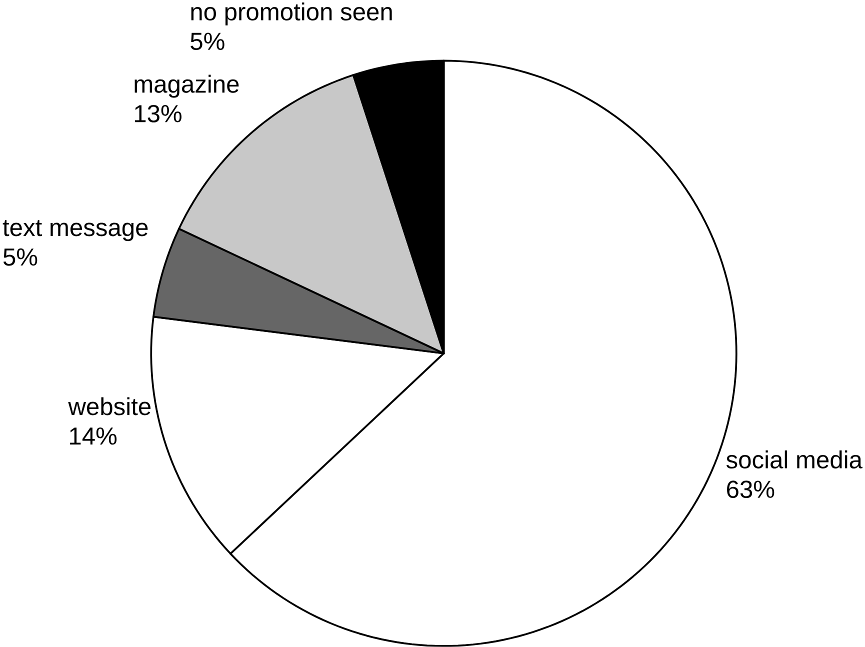 The width and height of the screenshot is (865, 647). Describe the element at coordinates (158, 113) in the screenshot. I see `data-label: 13%` at that location.